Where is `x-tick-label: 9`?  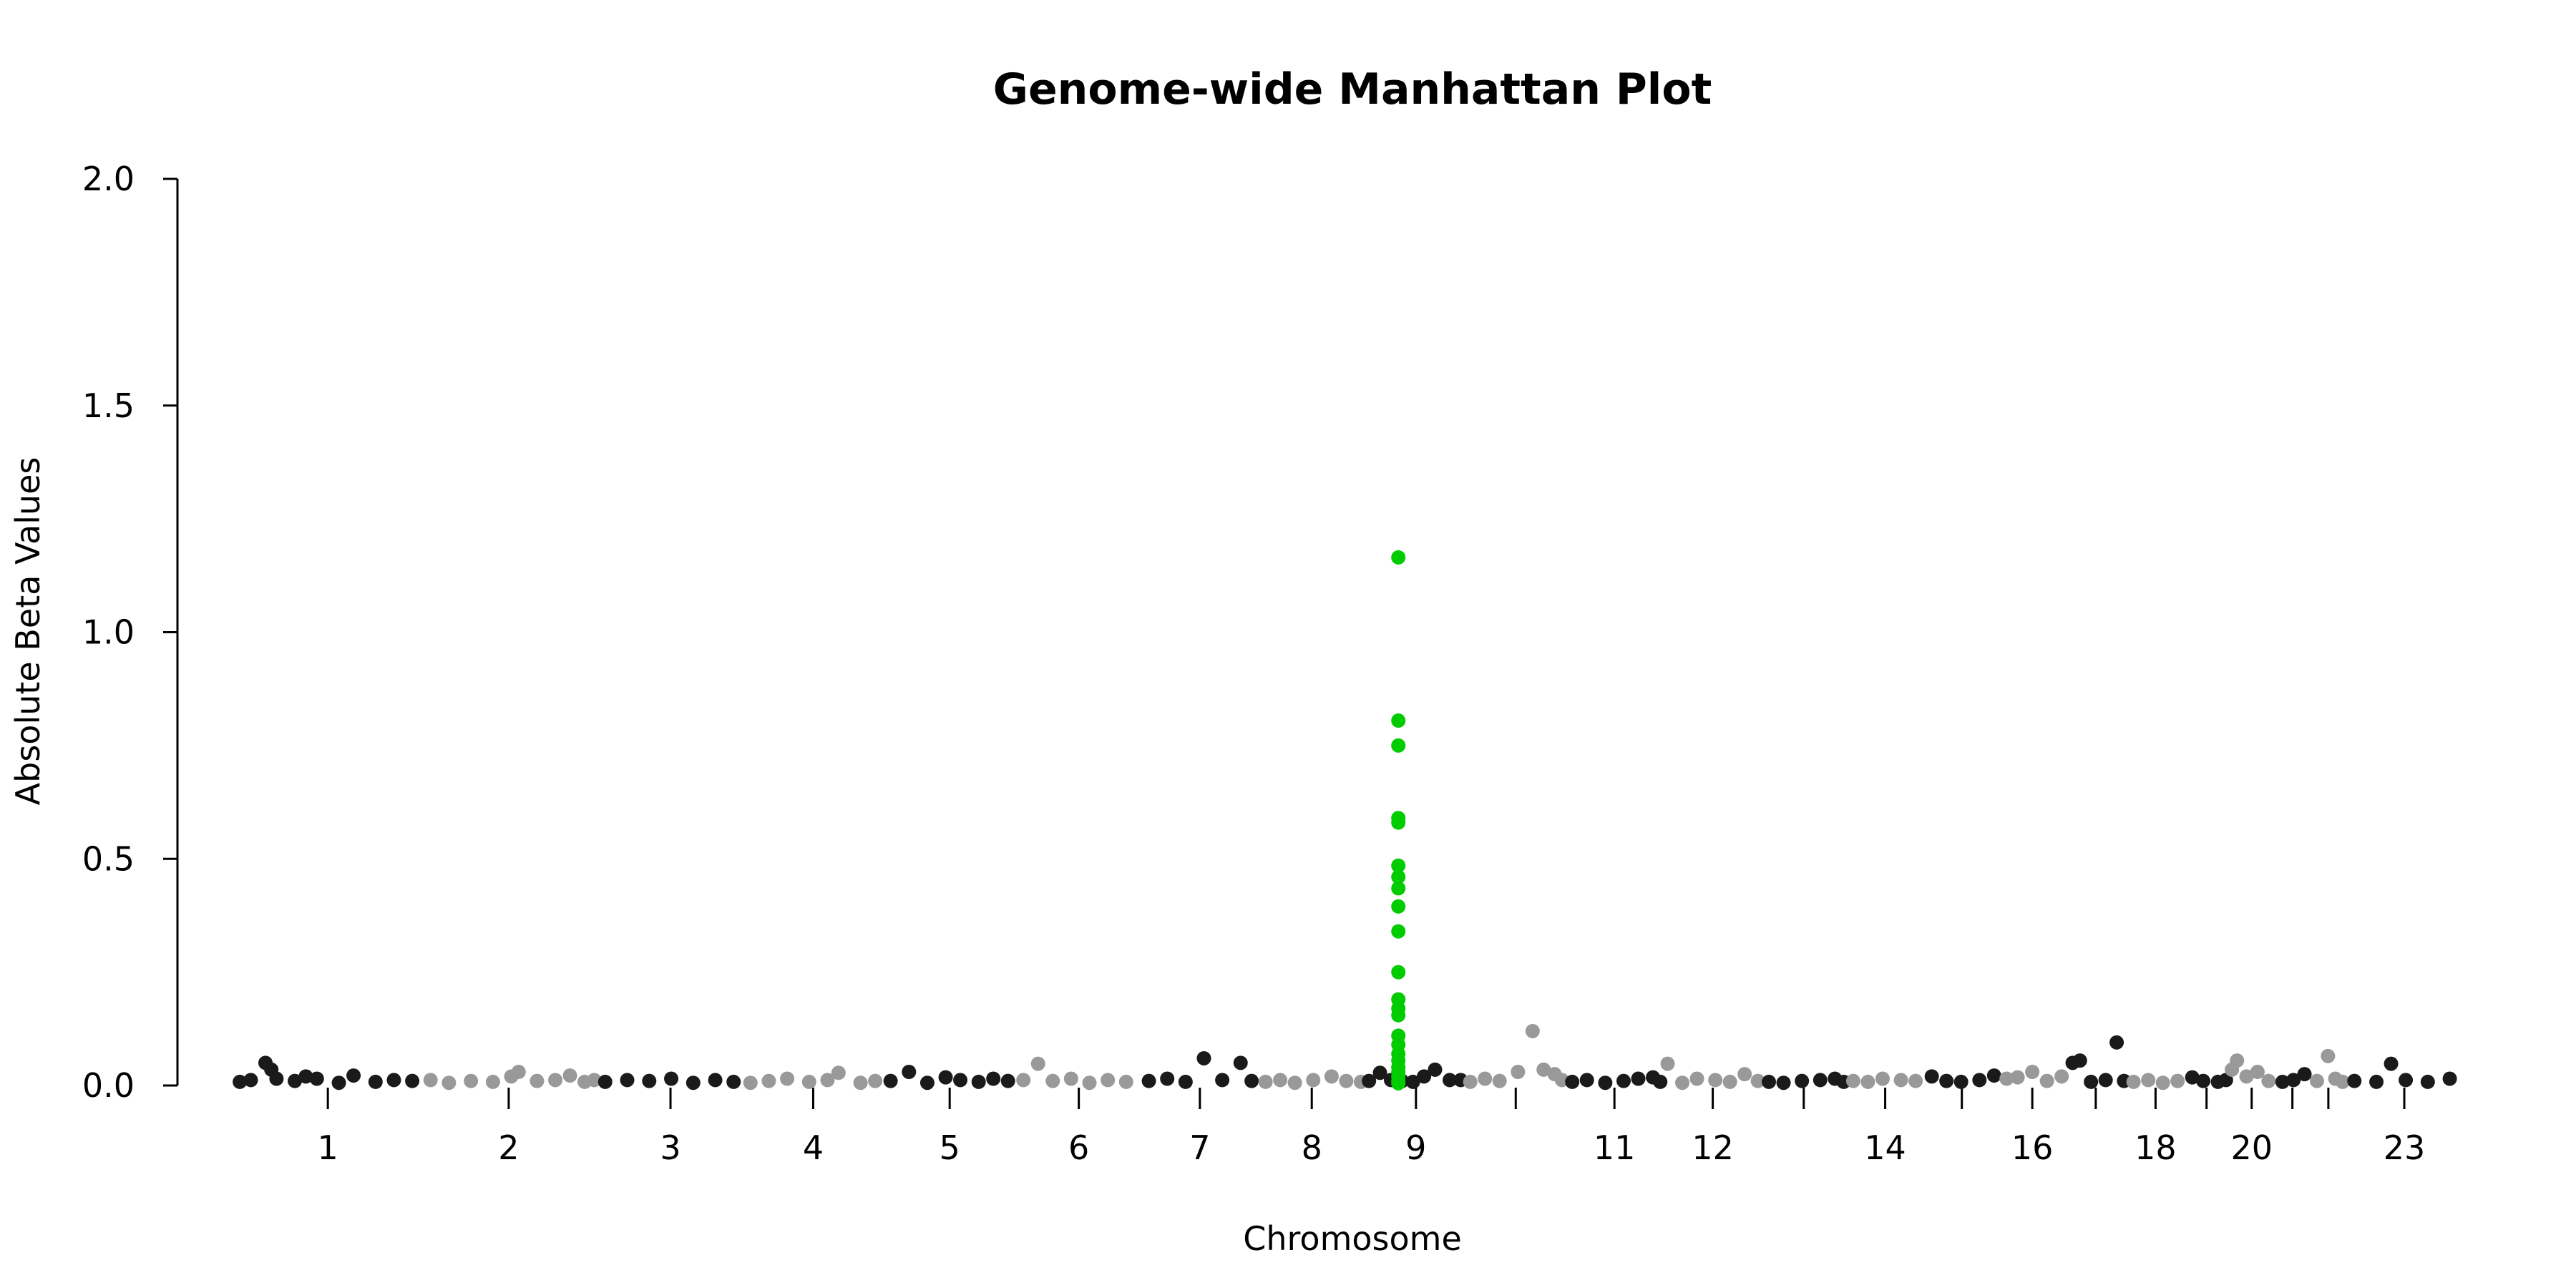 x-tick-label: 9 is located at coordinates (1415, 1147).